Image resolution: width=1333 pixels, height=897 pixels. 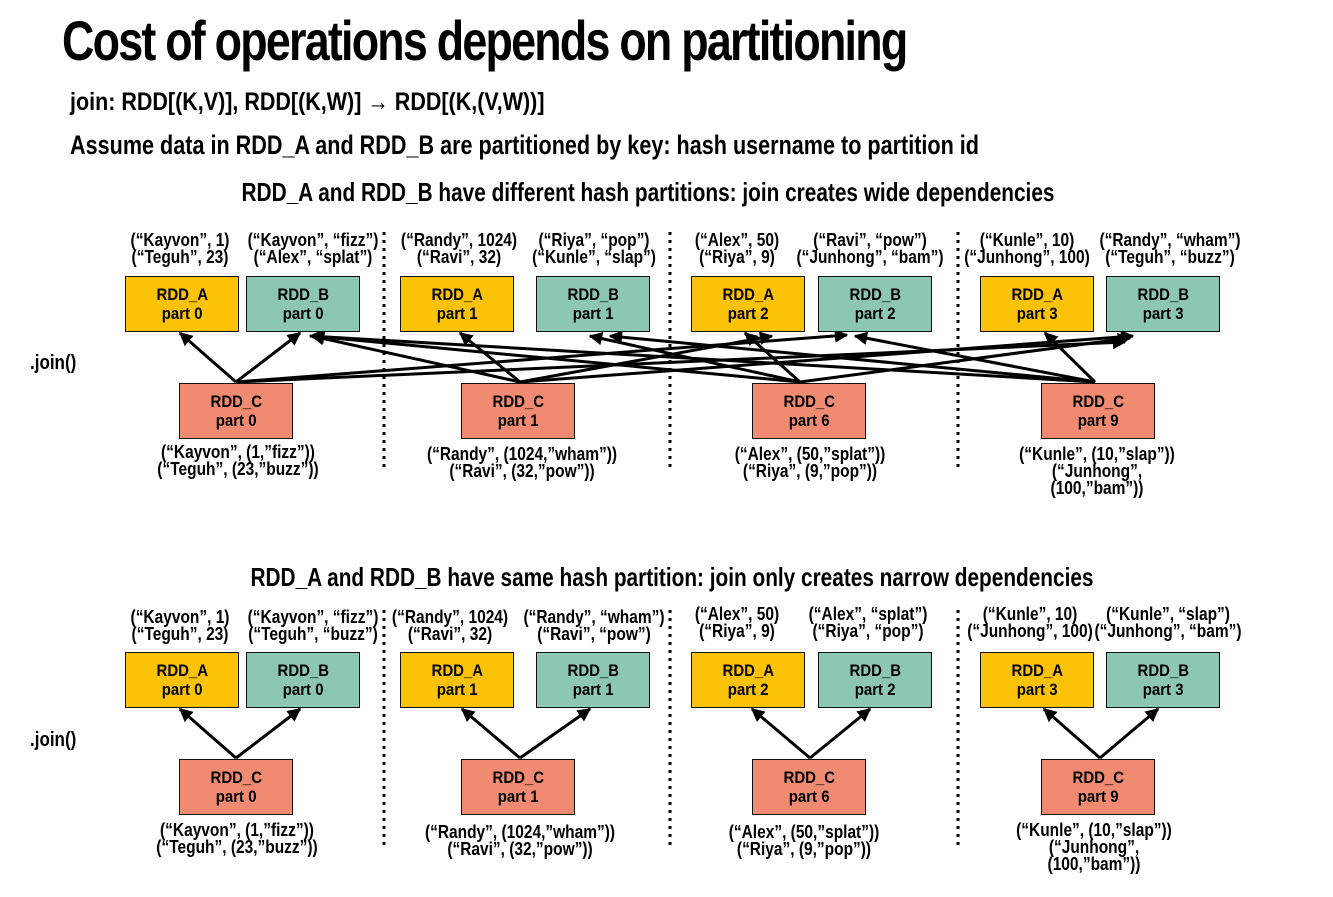 I want to click on join-label: .join(), so click(x=53, y=740).